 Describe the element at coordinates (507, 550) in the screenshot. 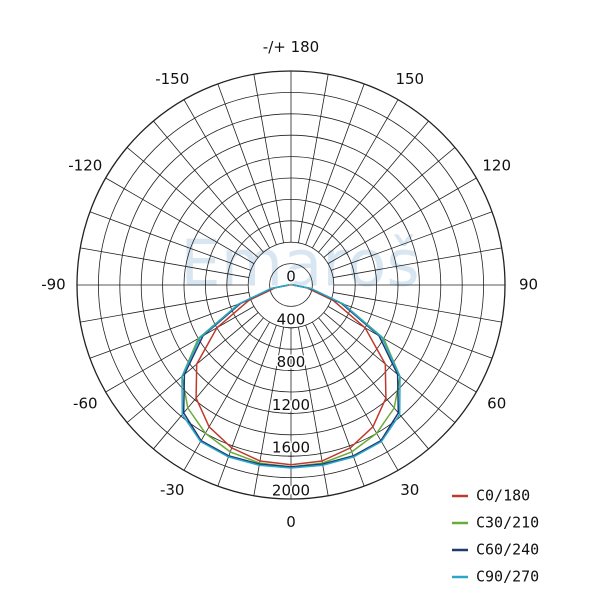

I see `legend-label: C60/240` at that location.